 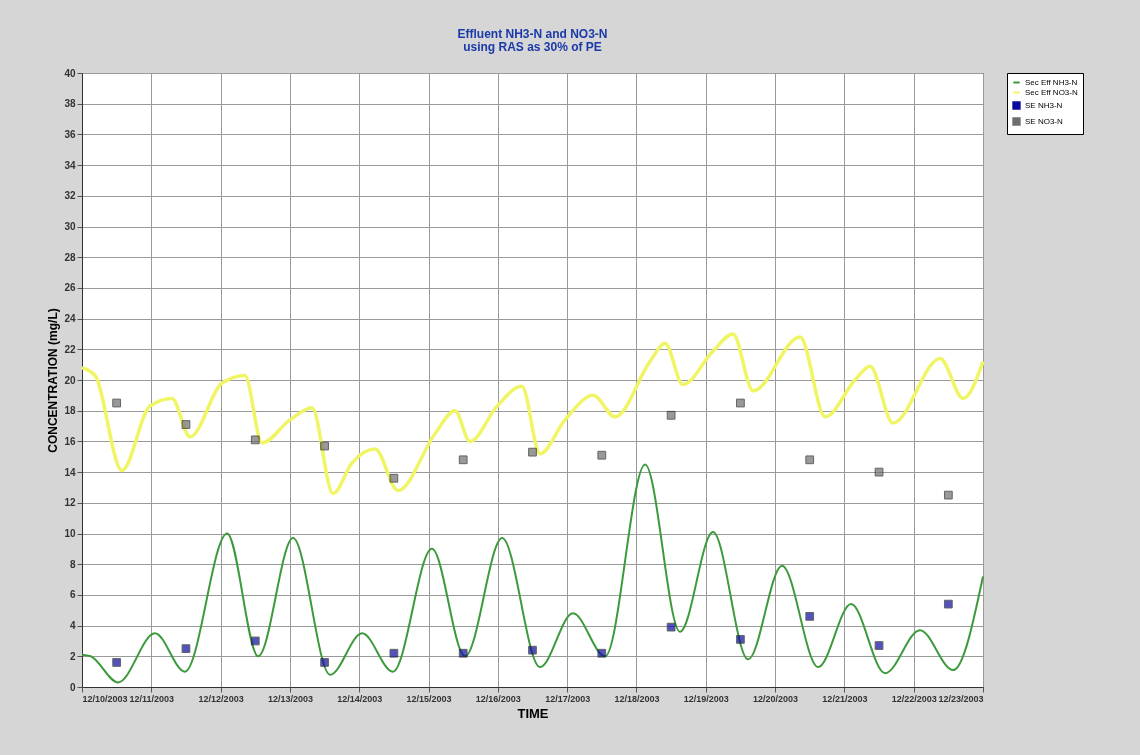 I want to click on y-tick-label: 40, so click(x=70, y=73).